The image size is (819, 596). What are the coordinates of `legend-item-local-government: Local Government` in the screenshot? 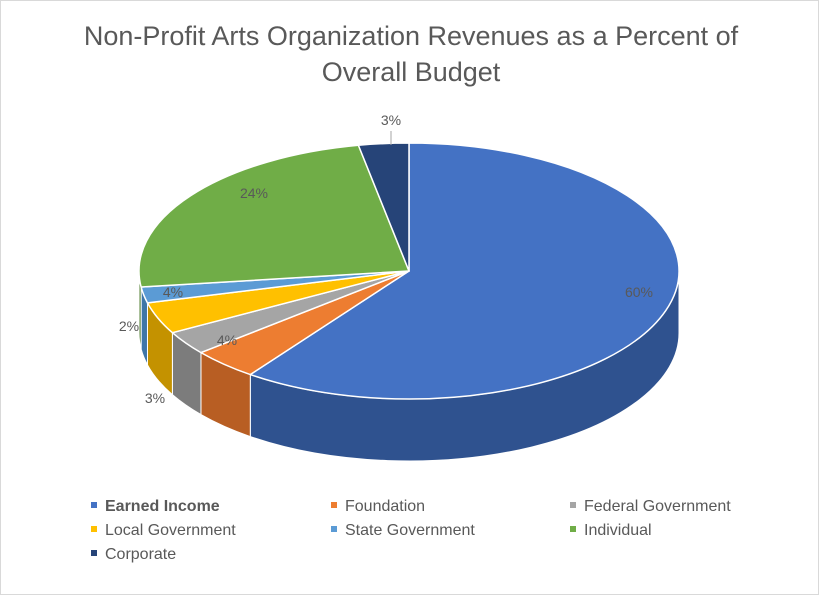 It's located at (163, 531).